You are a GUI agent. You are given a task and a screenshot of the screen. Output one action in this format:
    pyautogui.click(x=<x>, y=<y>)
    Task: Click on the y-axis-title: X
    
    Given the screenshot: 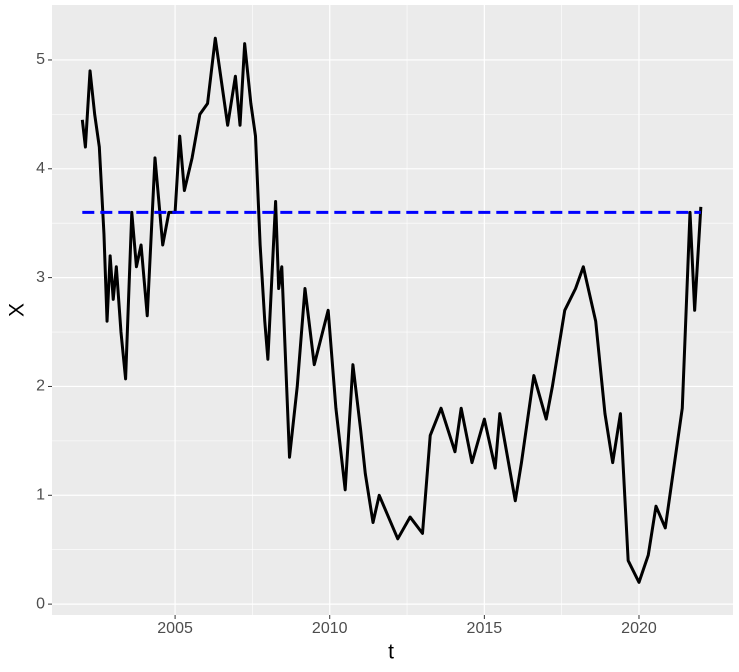 What is the action you would take?
    pyautogui.click(x=17, y=310)
    